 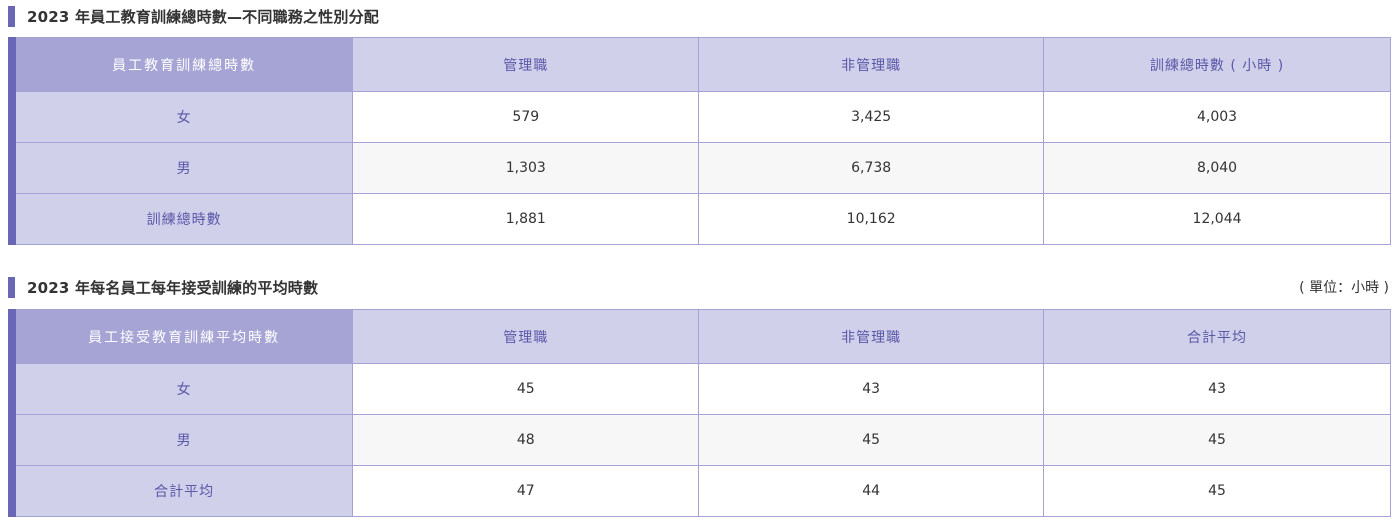 I want to click on table-cell: 3,425, so click(x=871, y=117).